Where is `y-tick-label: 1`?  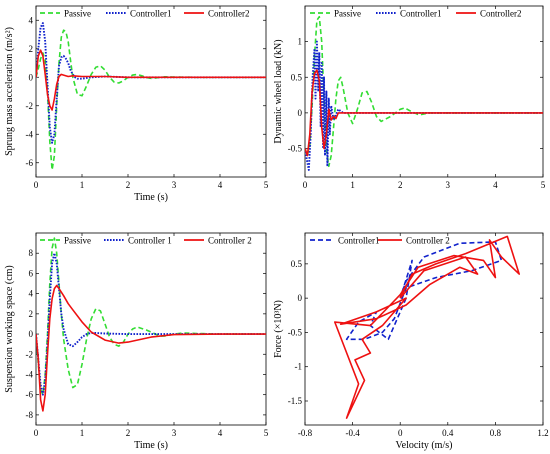 y-tick-label: 1 is located at coordinates (300, 42).